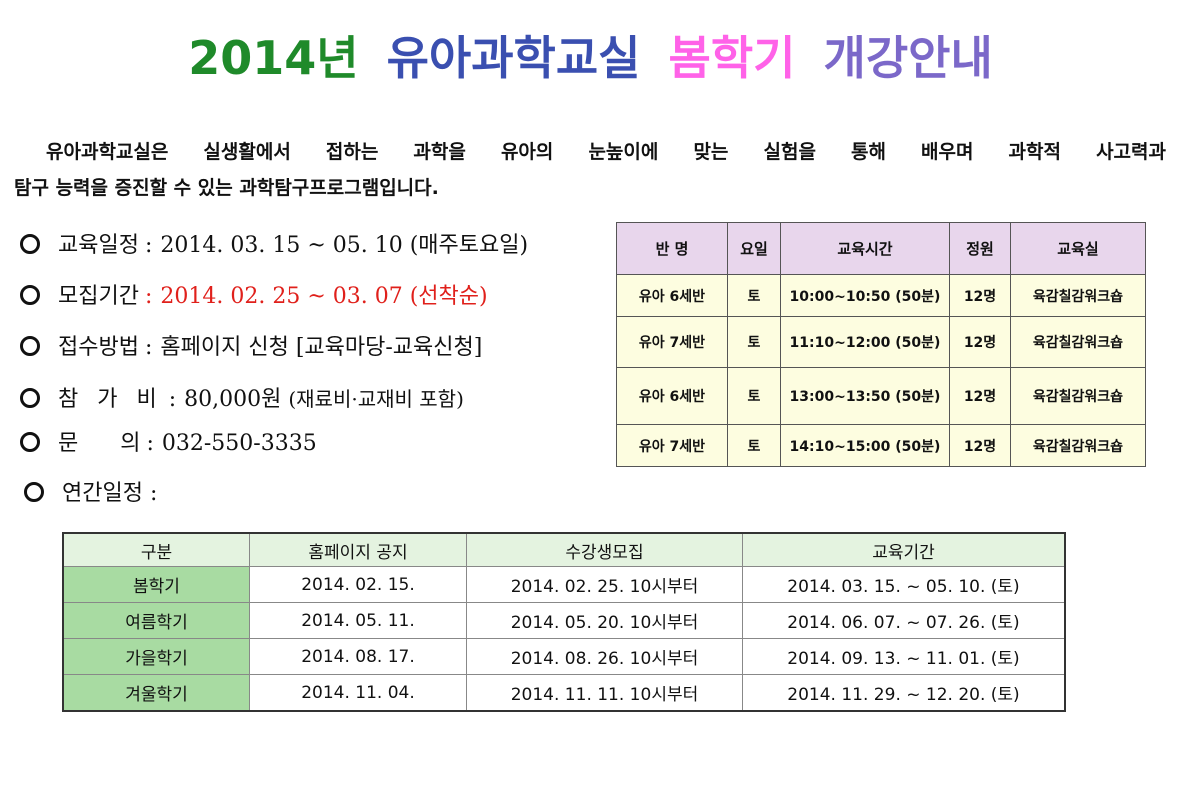  Describe the element at coordinates (358, 584) in the screenshot. I see `table-cell: 2014. 02. 15.` at that location.